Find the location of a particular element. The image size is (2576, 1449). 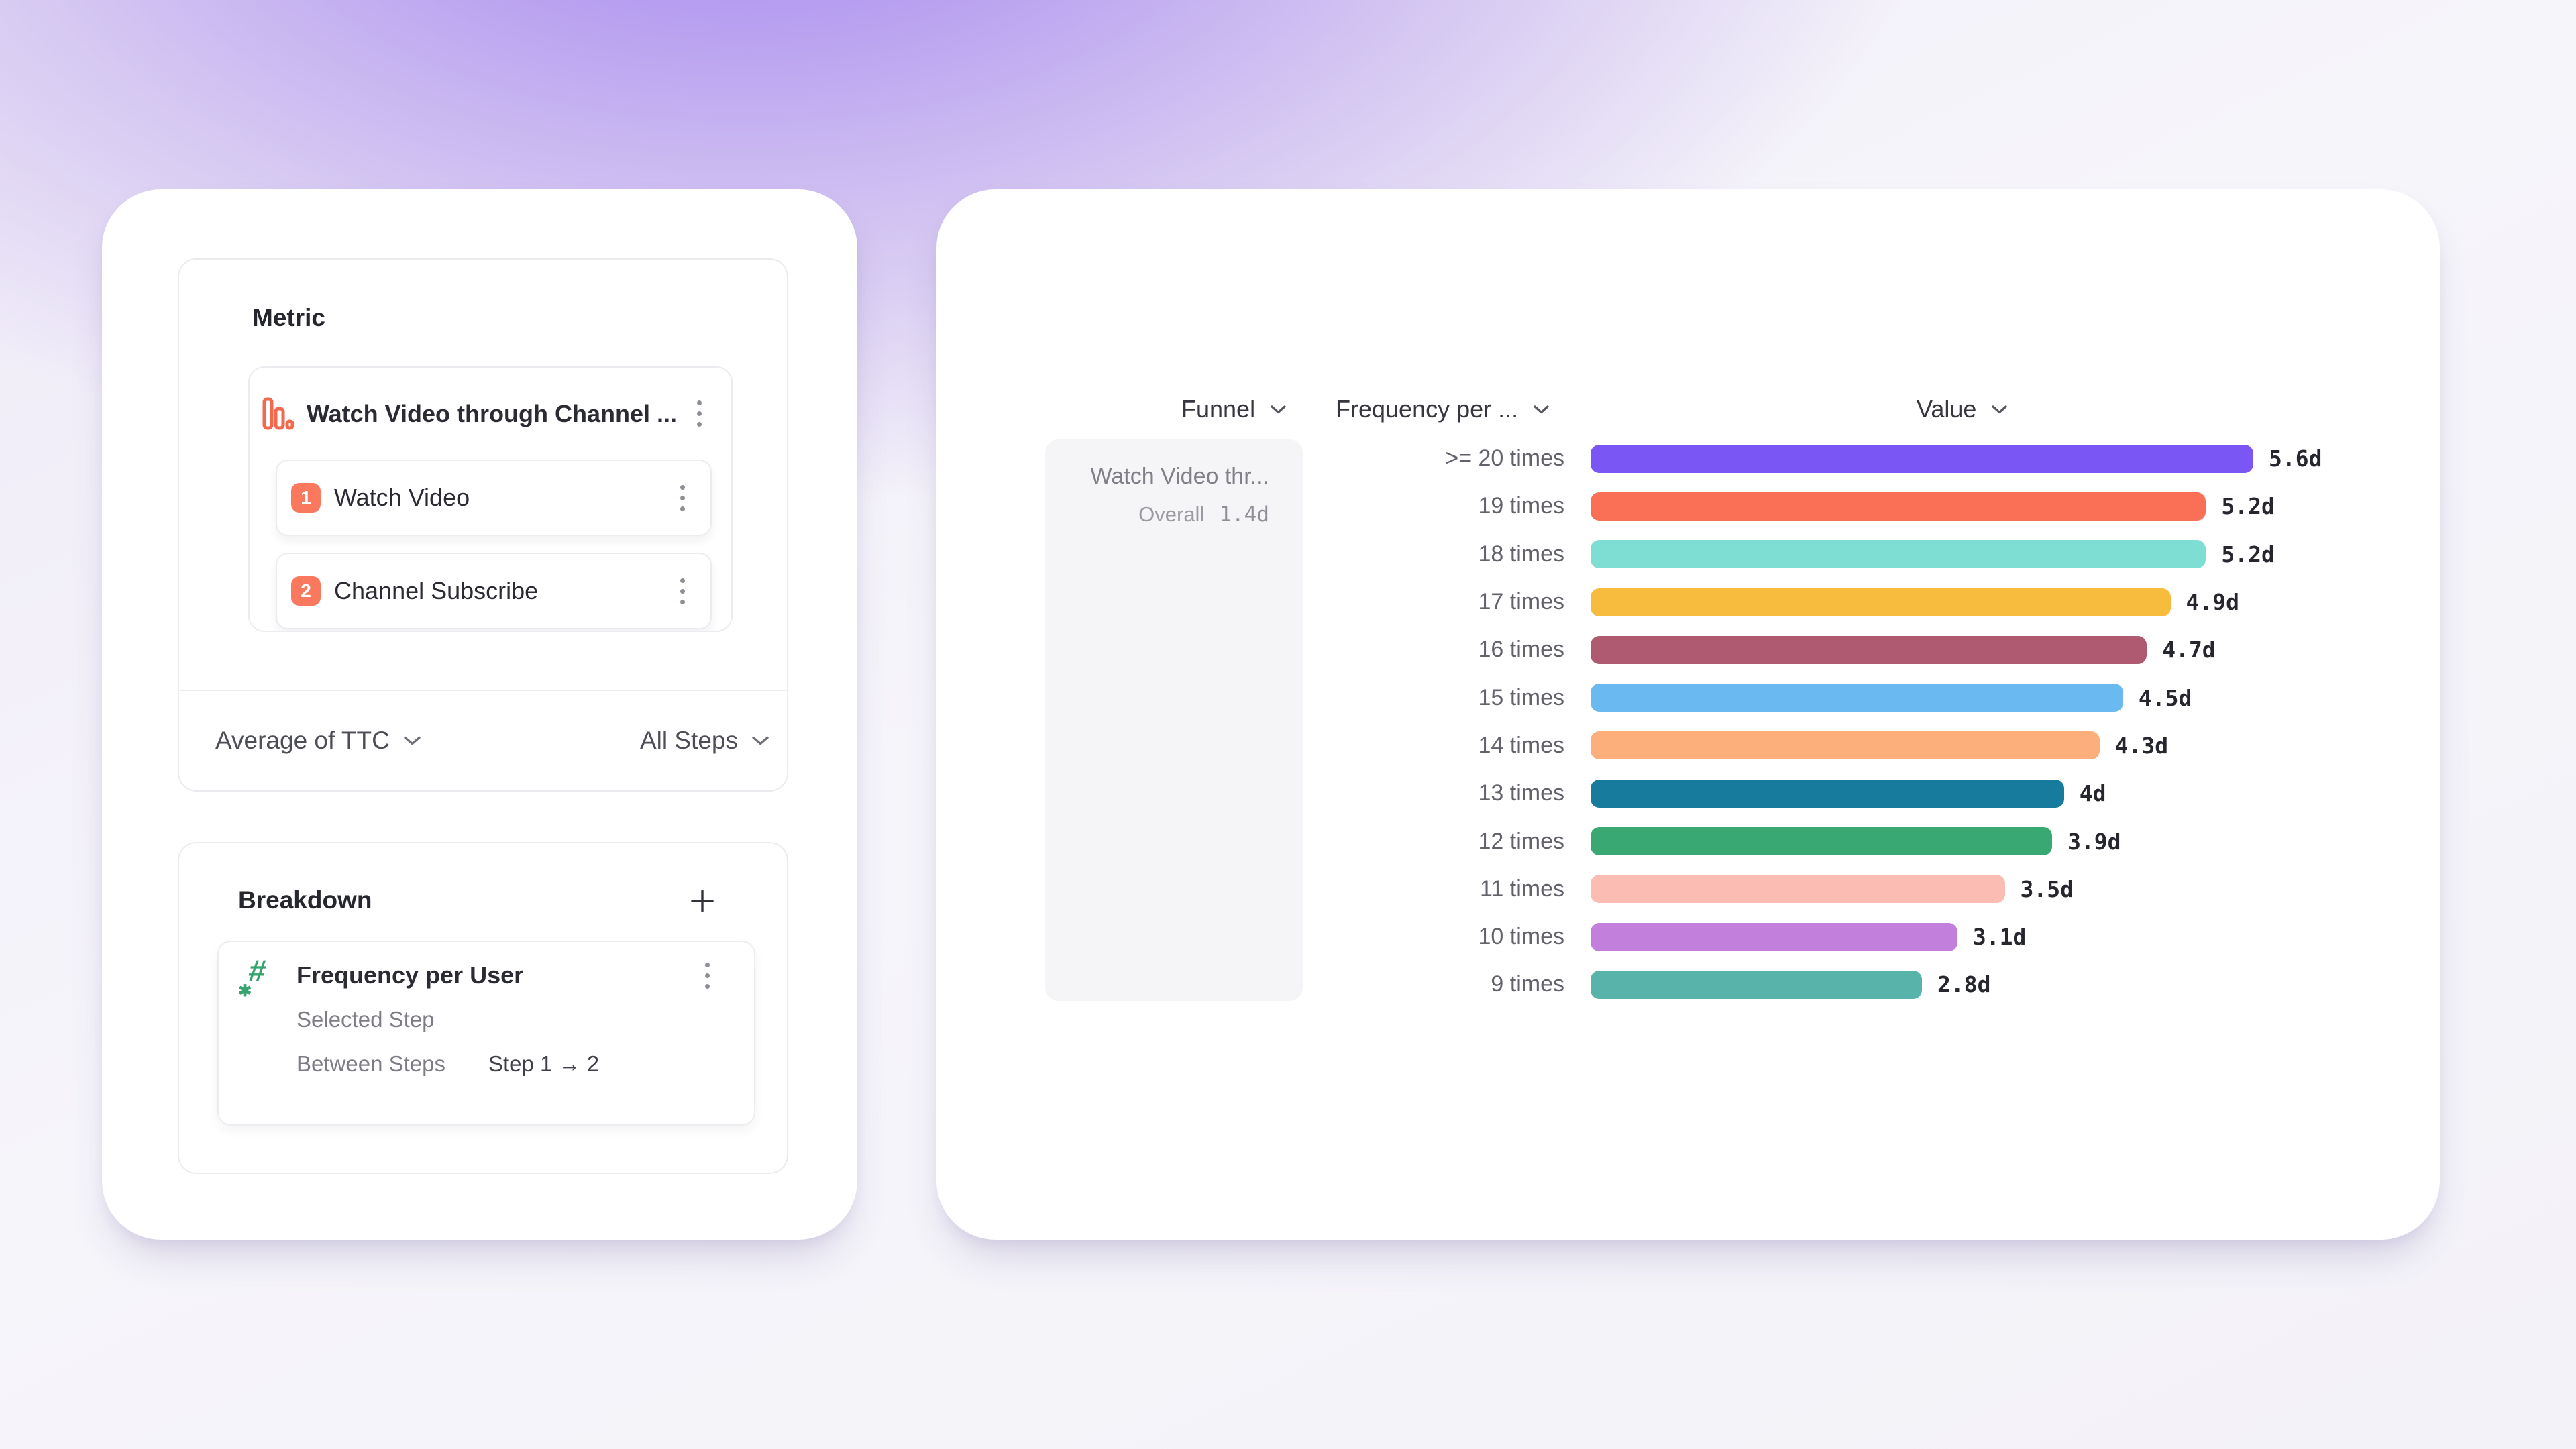

value-label: 3.9d is located at coordinates (2094, 841).